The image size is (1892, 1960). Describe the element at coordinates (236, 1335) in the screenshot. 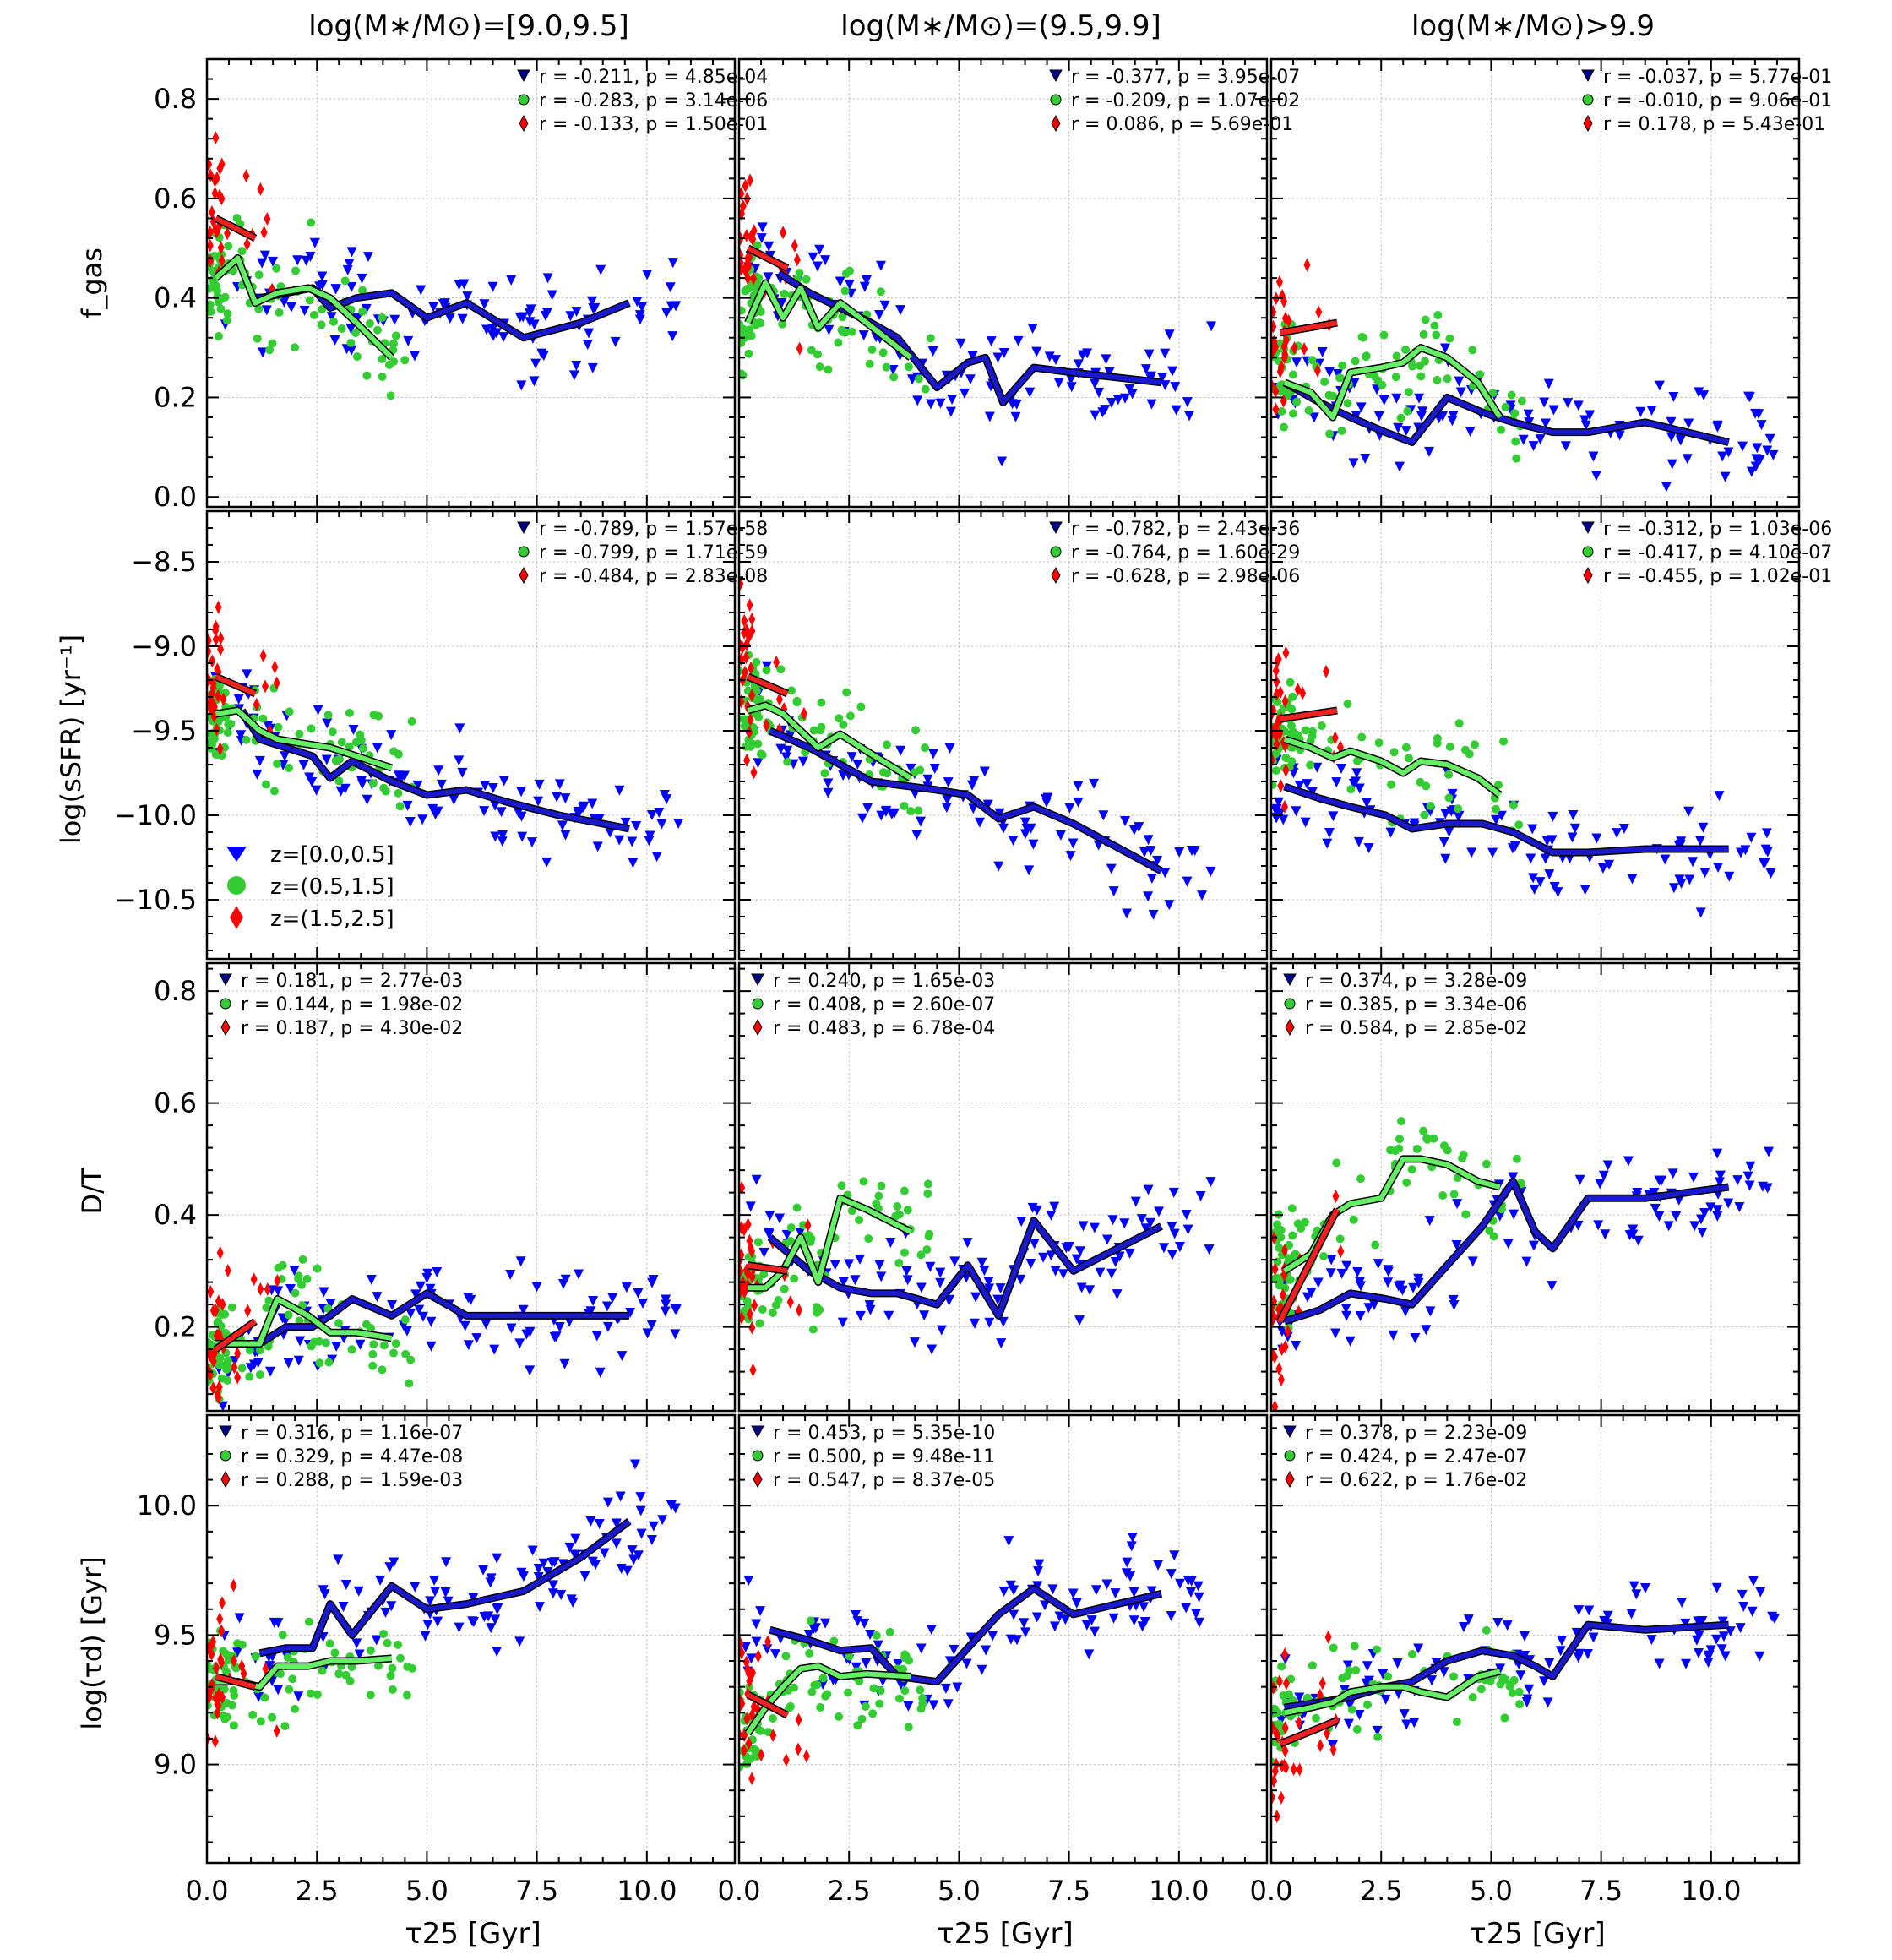

I see `median-line-z-high` at that location.